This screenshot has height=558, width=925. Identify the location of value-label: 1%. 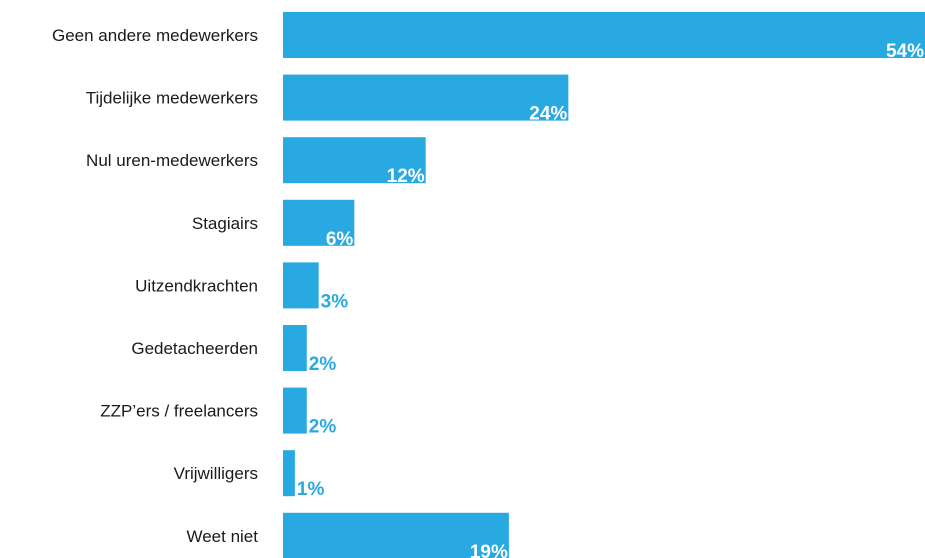
(311, 489).